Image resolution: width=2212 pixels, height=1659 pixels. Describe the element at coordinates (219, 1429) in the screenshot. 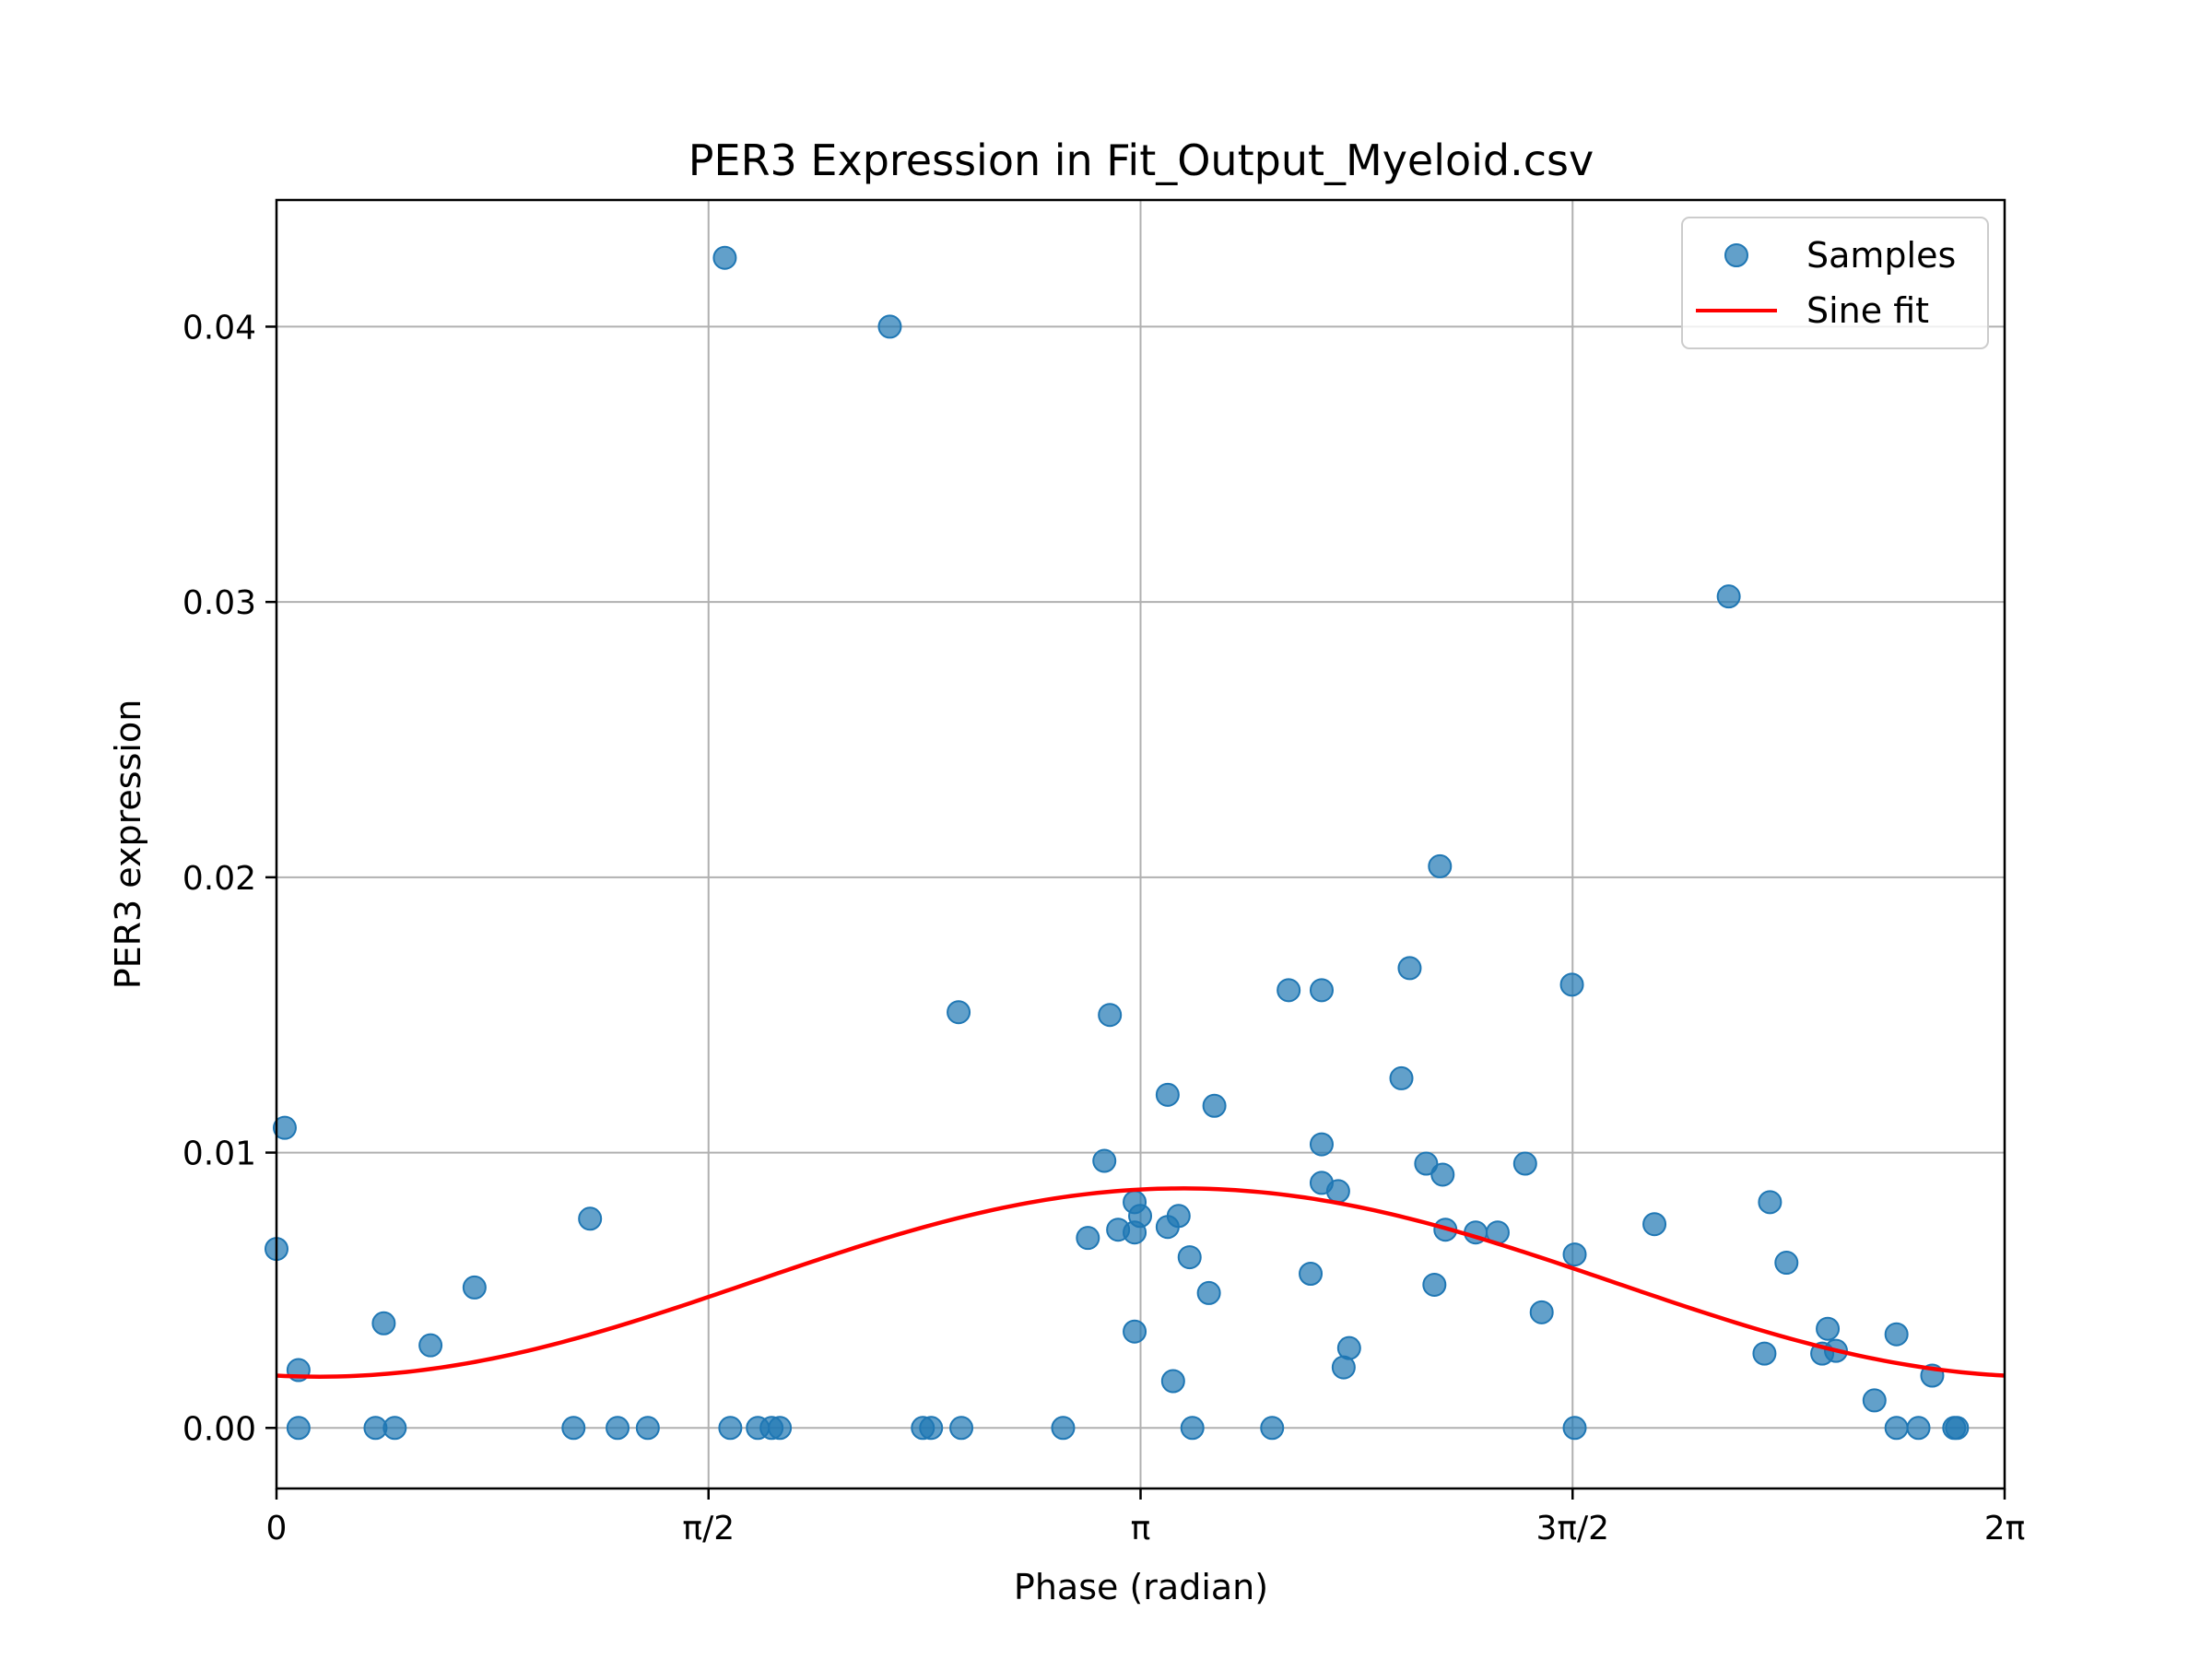

I see `y-tick-label: 0.00` at that location.